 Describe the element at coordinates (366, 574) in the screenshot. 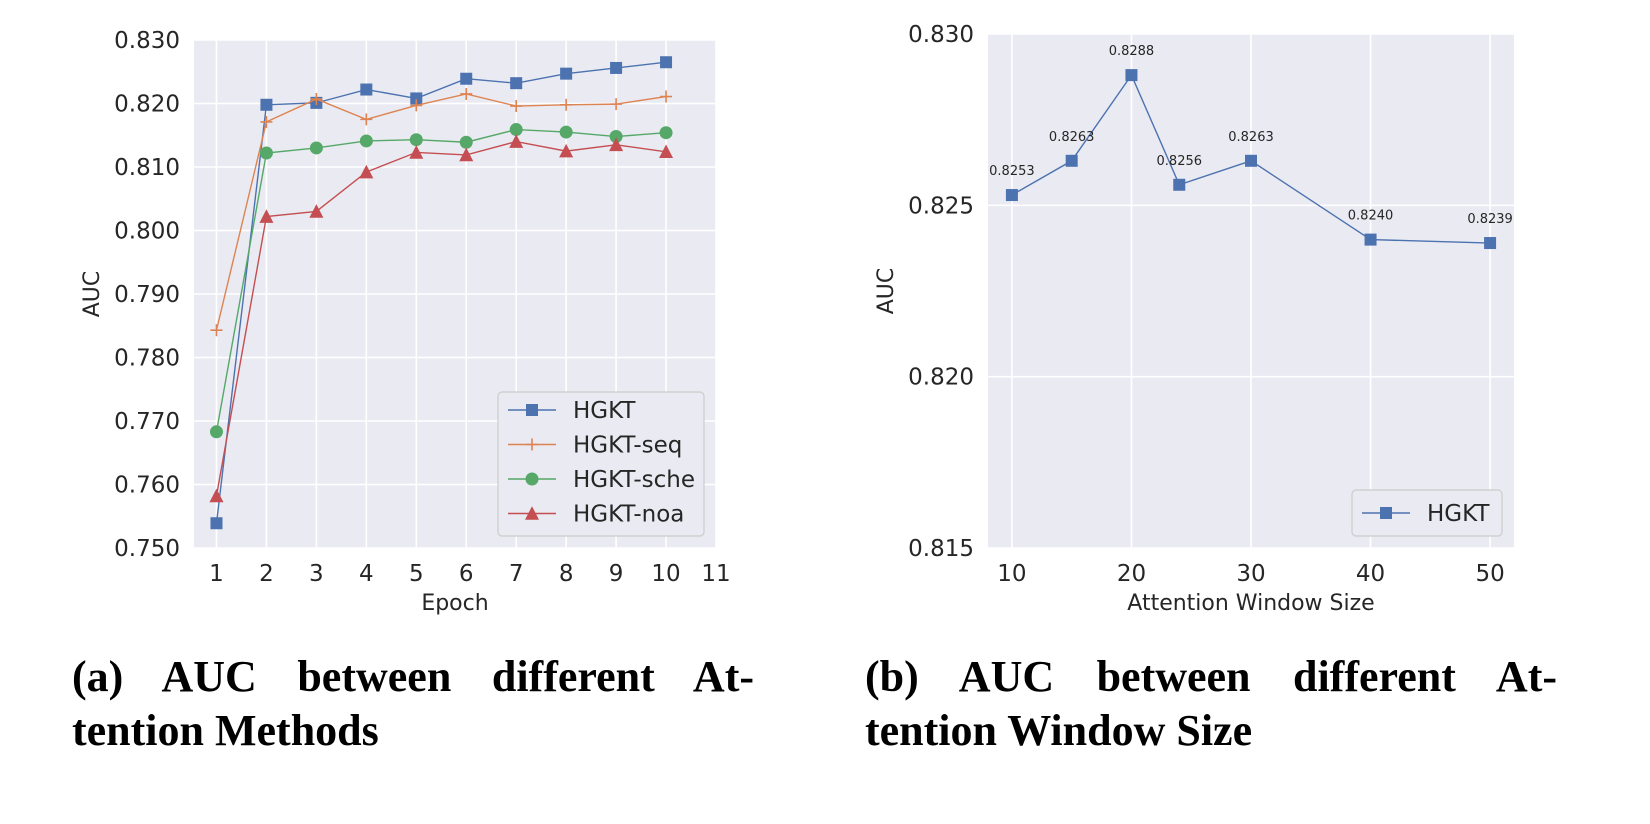

I see `x-tick-label: 4` at that location.